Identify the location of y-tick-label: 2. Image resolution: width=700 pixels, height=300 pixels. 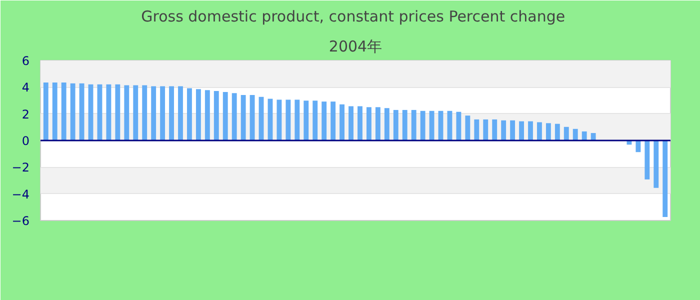
(26, 114).